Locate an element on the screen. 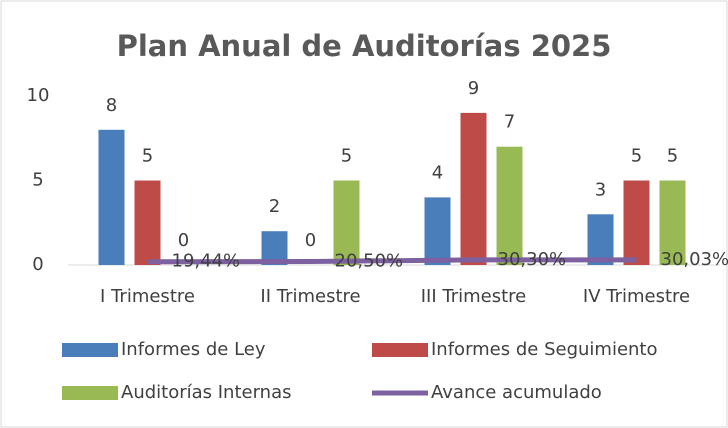 This screenshot has width=728, height=428. line-series is located at coordinates (392, 261).